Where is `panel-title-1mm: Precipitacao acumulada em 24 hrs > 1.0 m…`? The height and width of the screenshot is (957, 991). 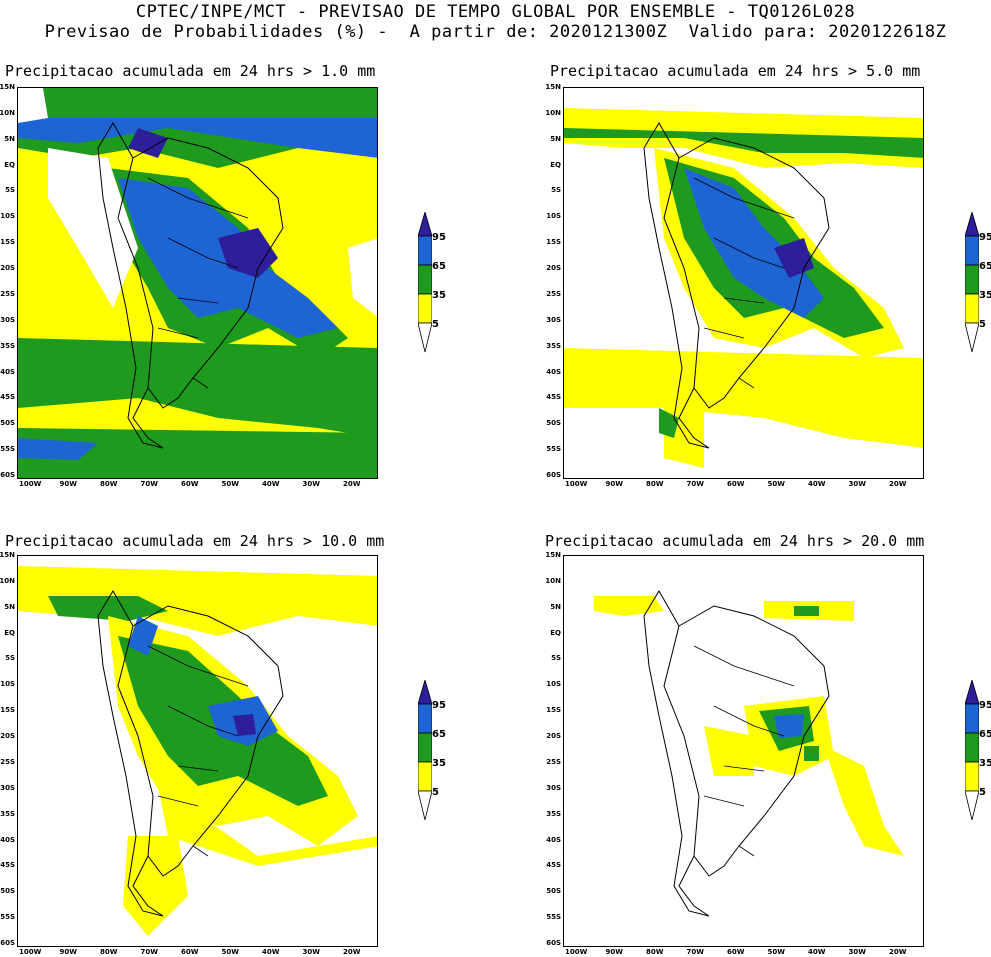
panel-title-1mm: Precipitacao acumulada em 24 hrs > 1.0 m… is located at coordinates (190, 71).